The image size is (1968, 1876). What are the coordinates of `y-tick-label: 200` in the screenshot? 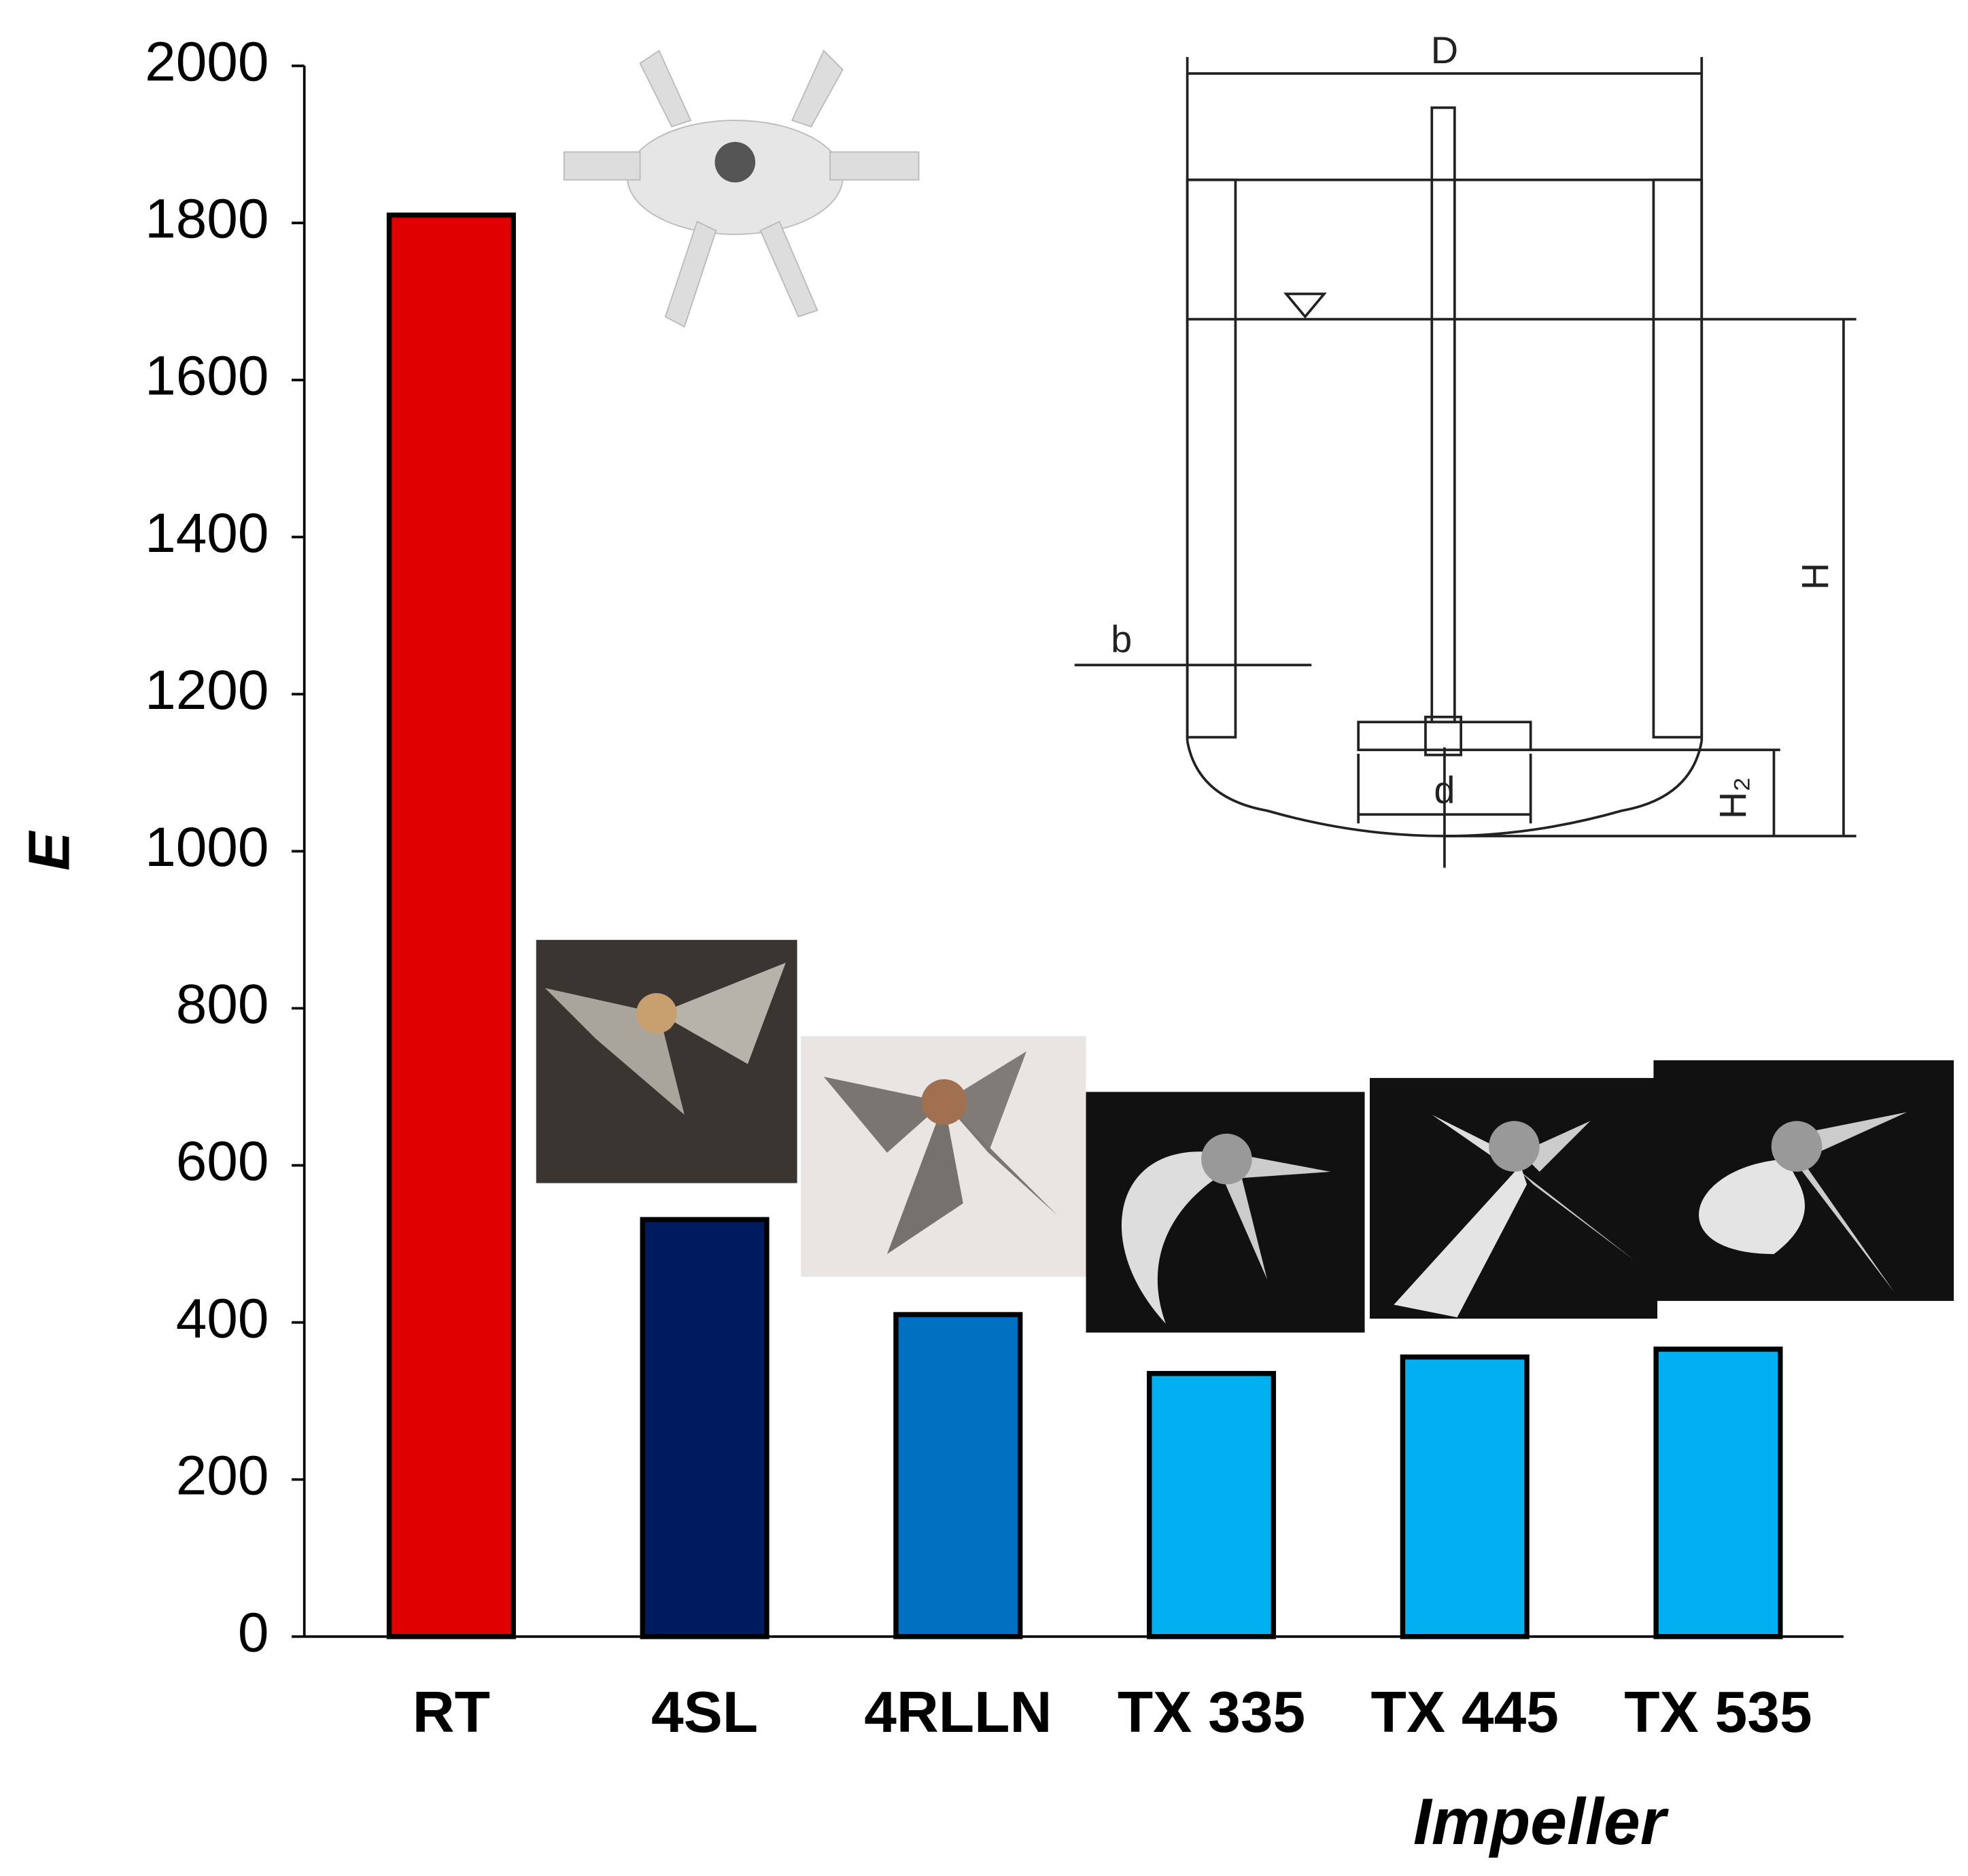 It's located at (222, 1475).